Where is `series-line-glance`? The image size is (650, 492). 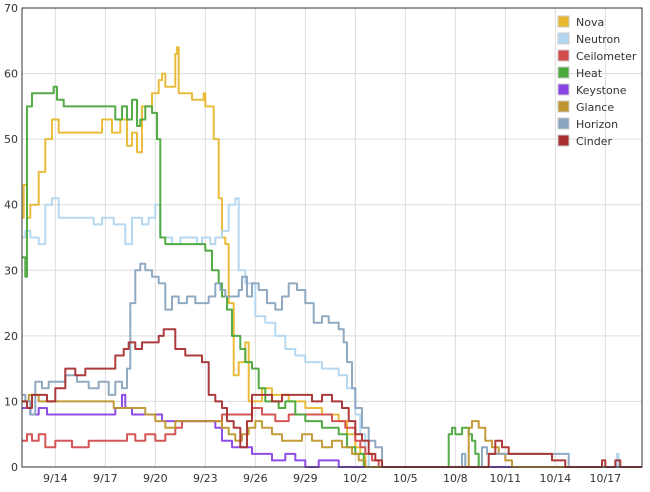 series-line-glance is located at coordinates (332, 430).